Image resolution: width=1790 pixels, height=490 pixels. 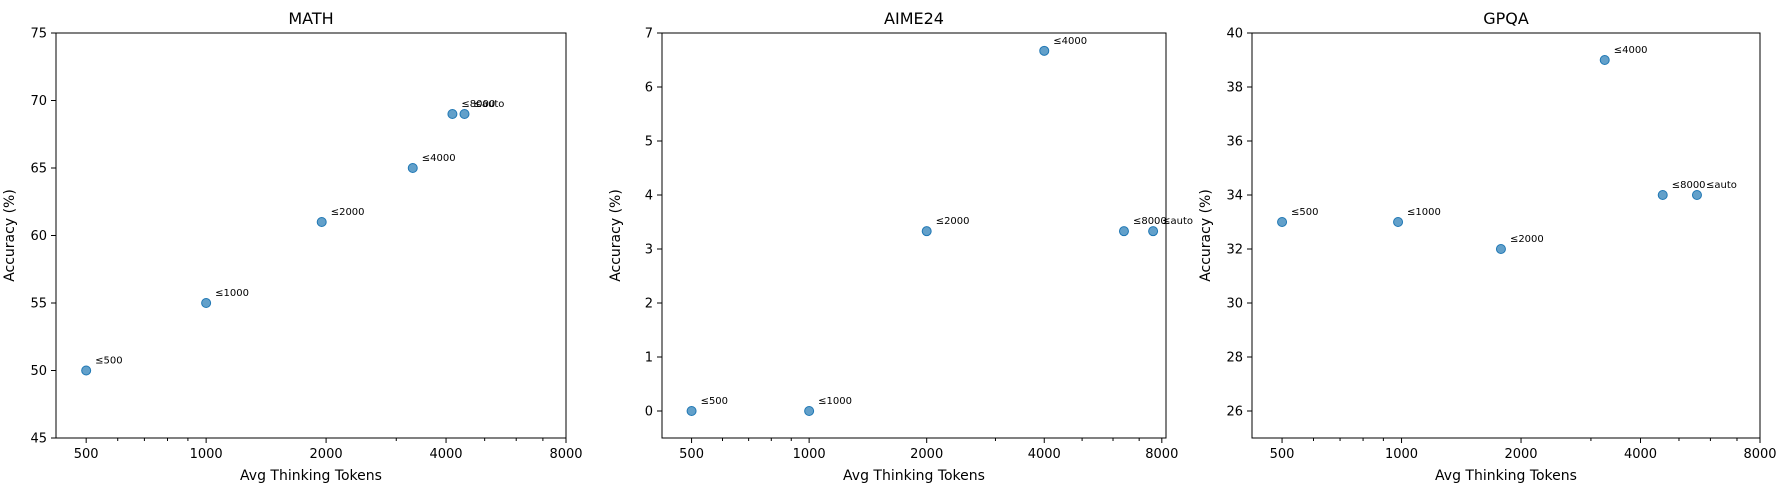 What do you see at coordinates (1506, 18) in the screenshot?
I see `chart-title: GPQA` at bounding box center [1506, 18].